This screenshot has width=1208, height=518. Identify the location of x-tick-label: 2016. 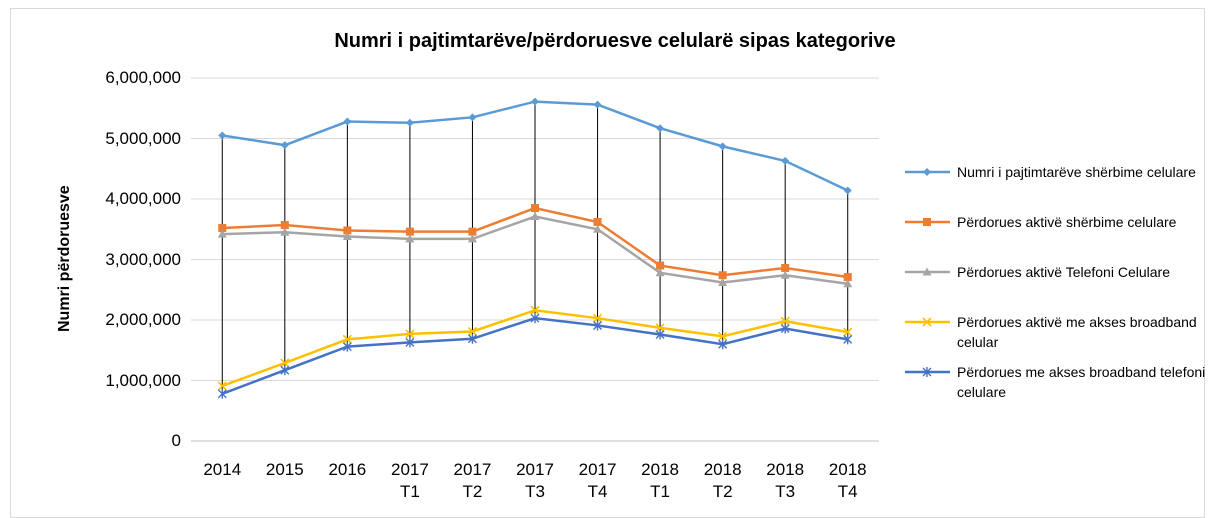
(347, 469).